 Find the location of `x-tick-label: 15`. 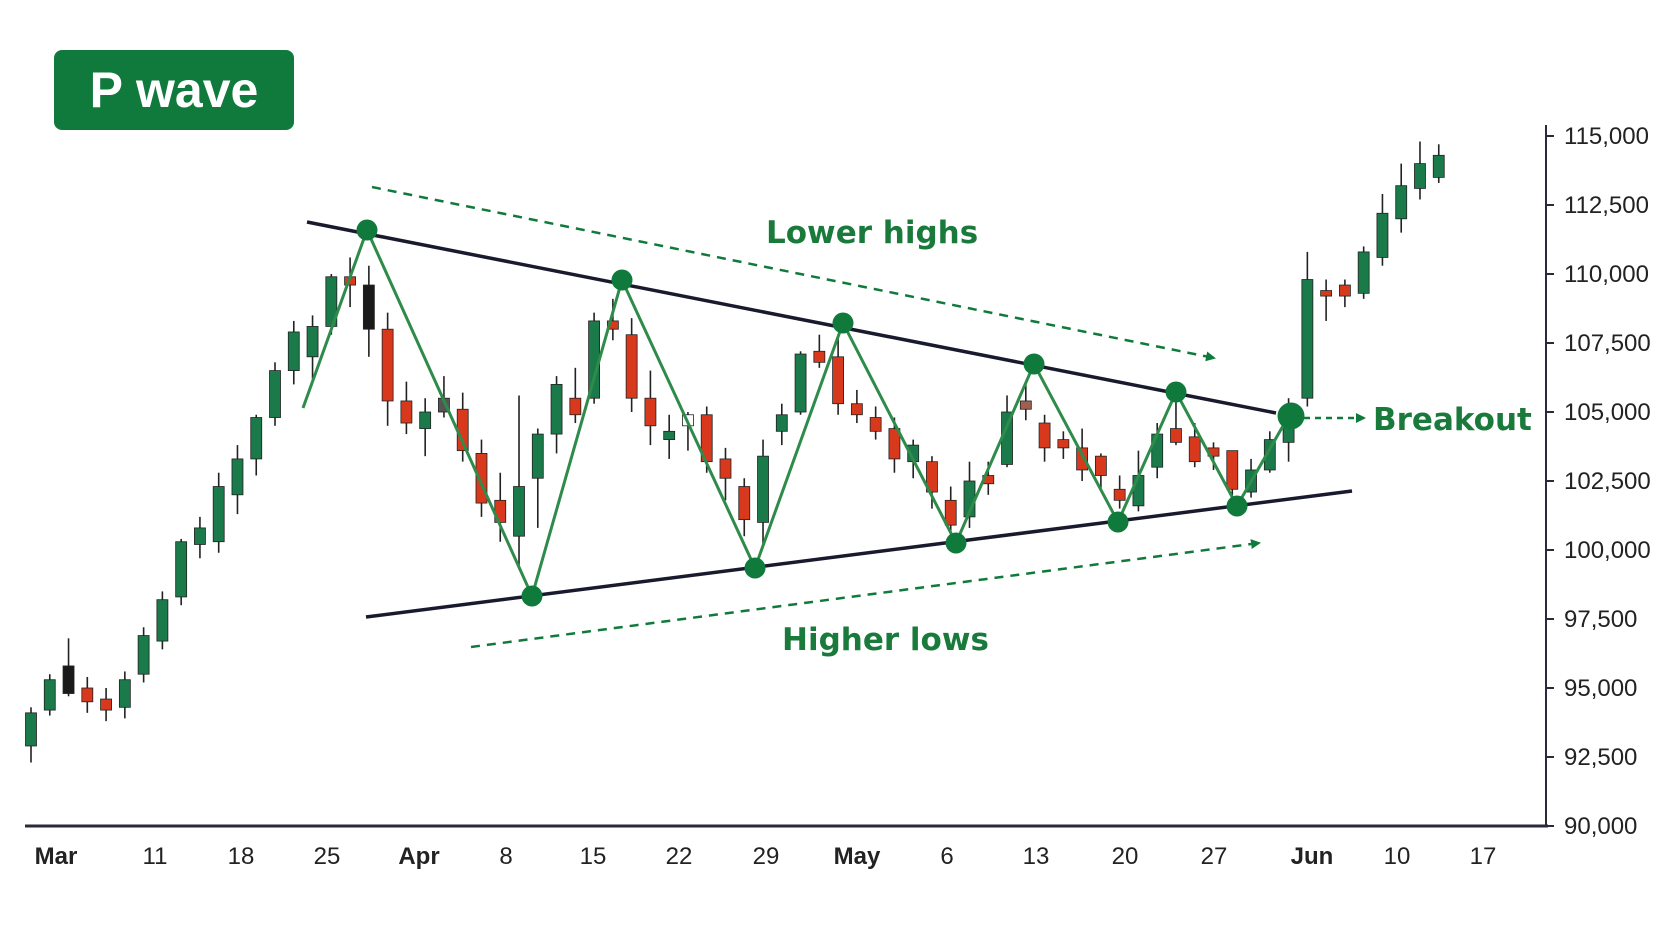

x-tick-label: 15 is located at coordinates (593, 856).